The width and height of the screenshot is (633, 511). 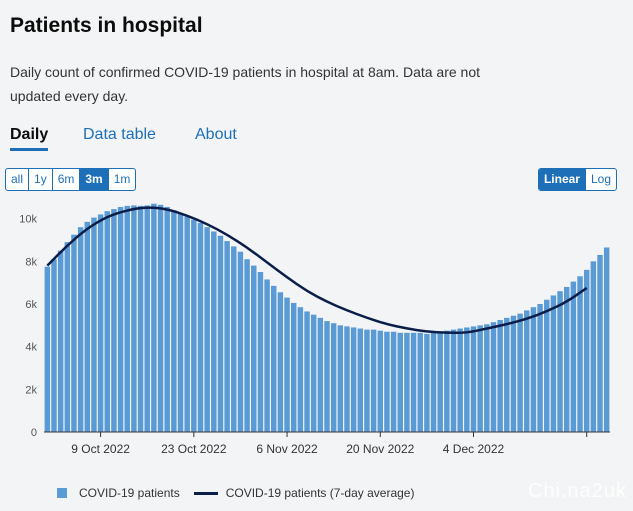 I want to click on scale-log-button: Log, so click(x=600, y=179).